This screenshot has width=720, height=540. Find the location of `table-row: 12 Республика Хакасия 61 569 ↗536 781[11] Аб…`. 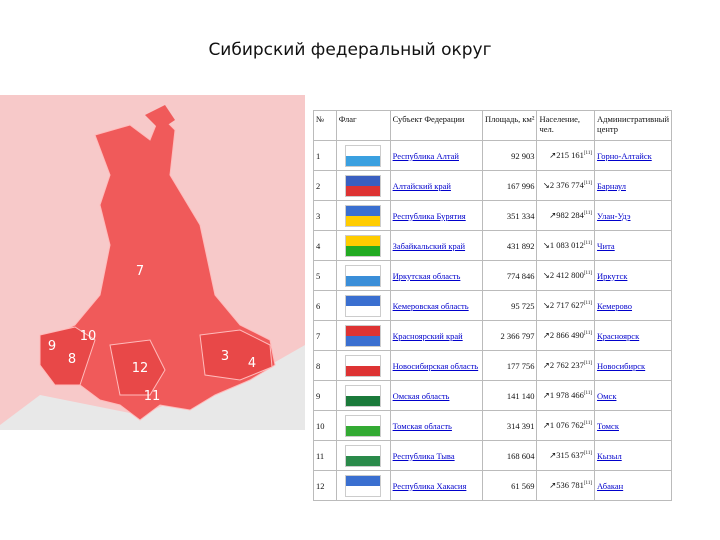

table-row: 12 Республика Хакасия 61 569 ↗536 781[11] Аб… is located at coordinates (492, 485).